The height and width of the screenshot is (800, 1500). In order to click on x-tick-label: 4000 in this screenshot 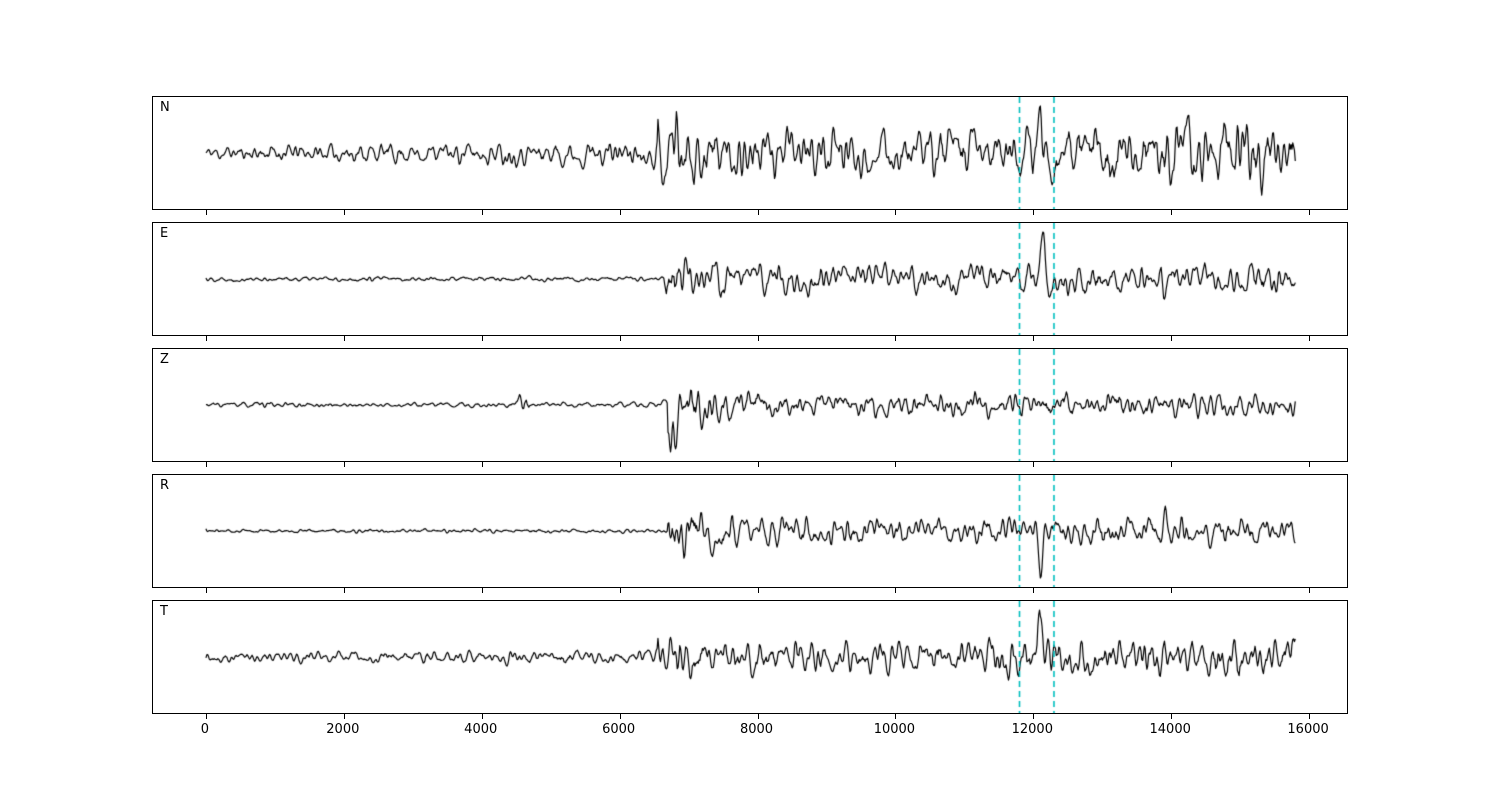, I will do `click(481, 729)`.